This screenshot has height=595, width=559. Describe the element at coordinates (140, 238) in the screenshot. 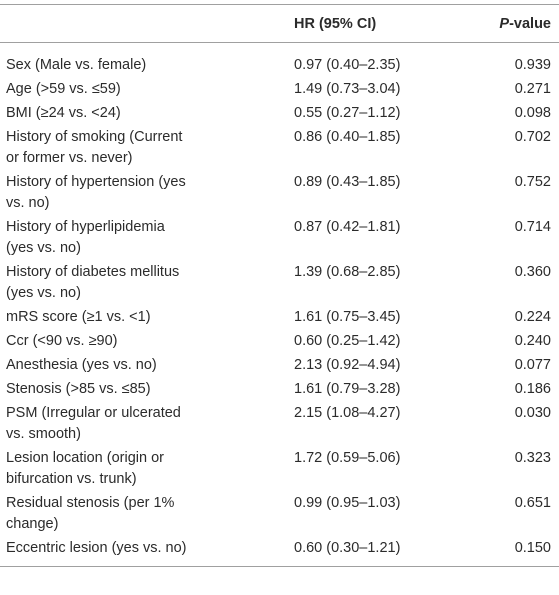

I see `label-cell: History of hyperlipidemia (yes vs. no)` at that location.